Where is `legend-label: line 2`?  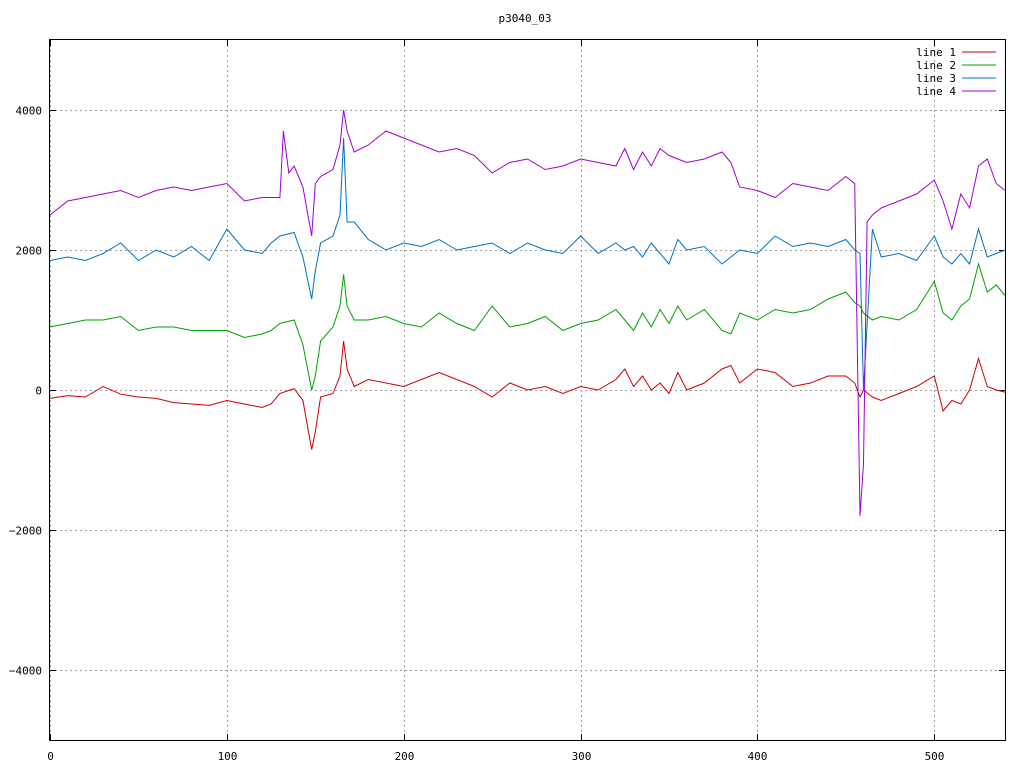 legend-label: line 2 is located at coordinates (936, 65).